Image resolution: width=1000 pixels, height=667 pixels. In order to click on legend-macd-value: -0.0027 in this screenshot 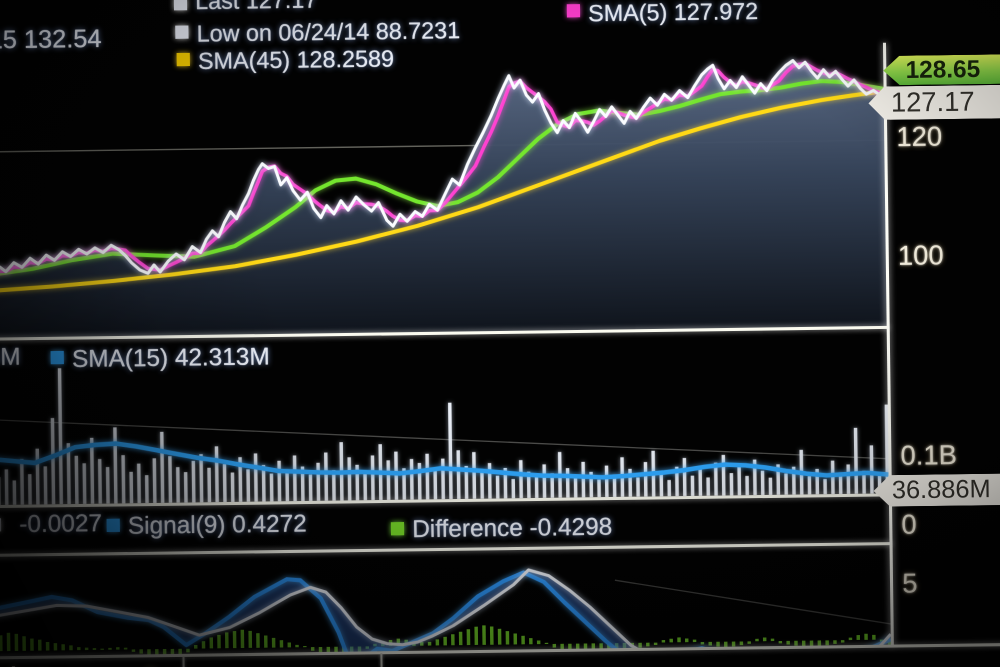, I will do `click(60, 524)`.